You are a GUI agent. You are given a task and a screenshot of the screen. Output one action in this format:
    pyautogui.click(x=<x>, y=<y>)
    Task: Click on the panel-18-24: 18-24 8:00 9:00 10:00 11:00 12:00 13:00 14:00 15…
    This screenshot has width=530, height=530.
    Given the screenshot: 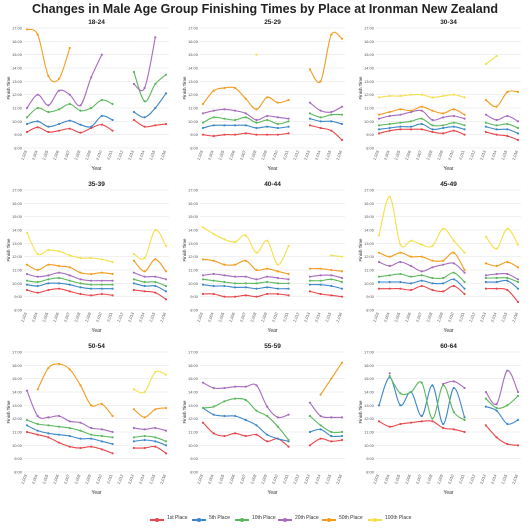 What is the action you would take?
    pyautogui.click(x=87, y=95)
    